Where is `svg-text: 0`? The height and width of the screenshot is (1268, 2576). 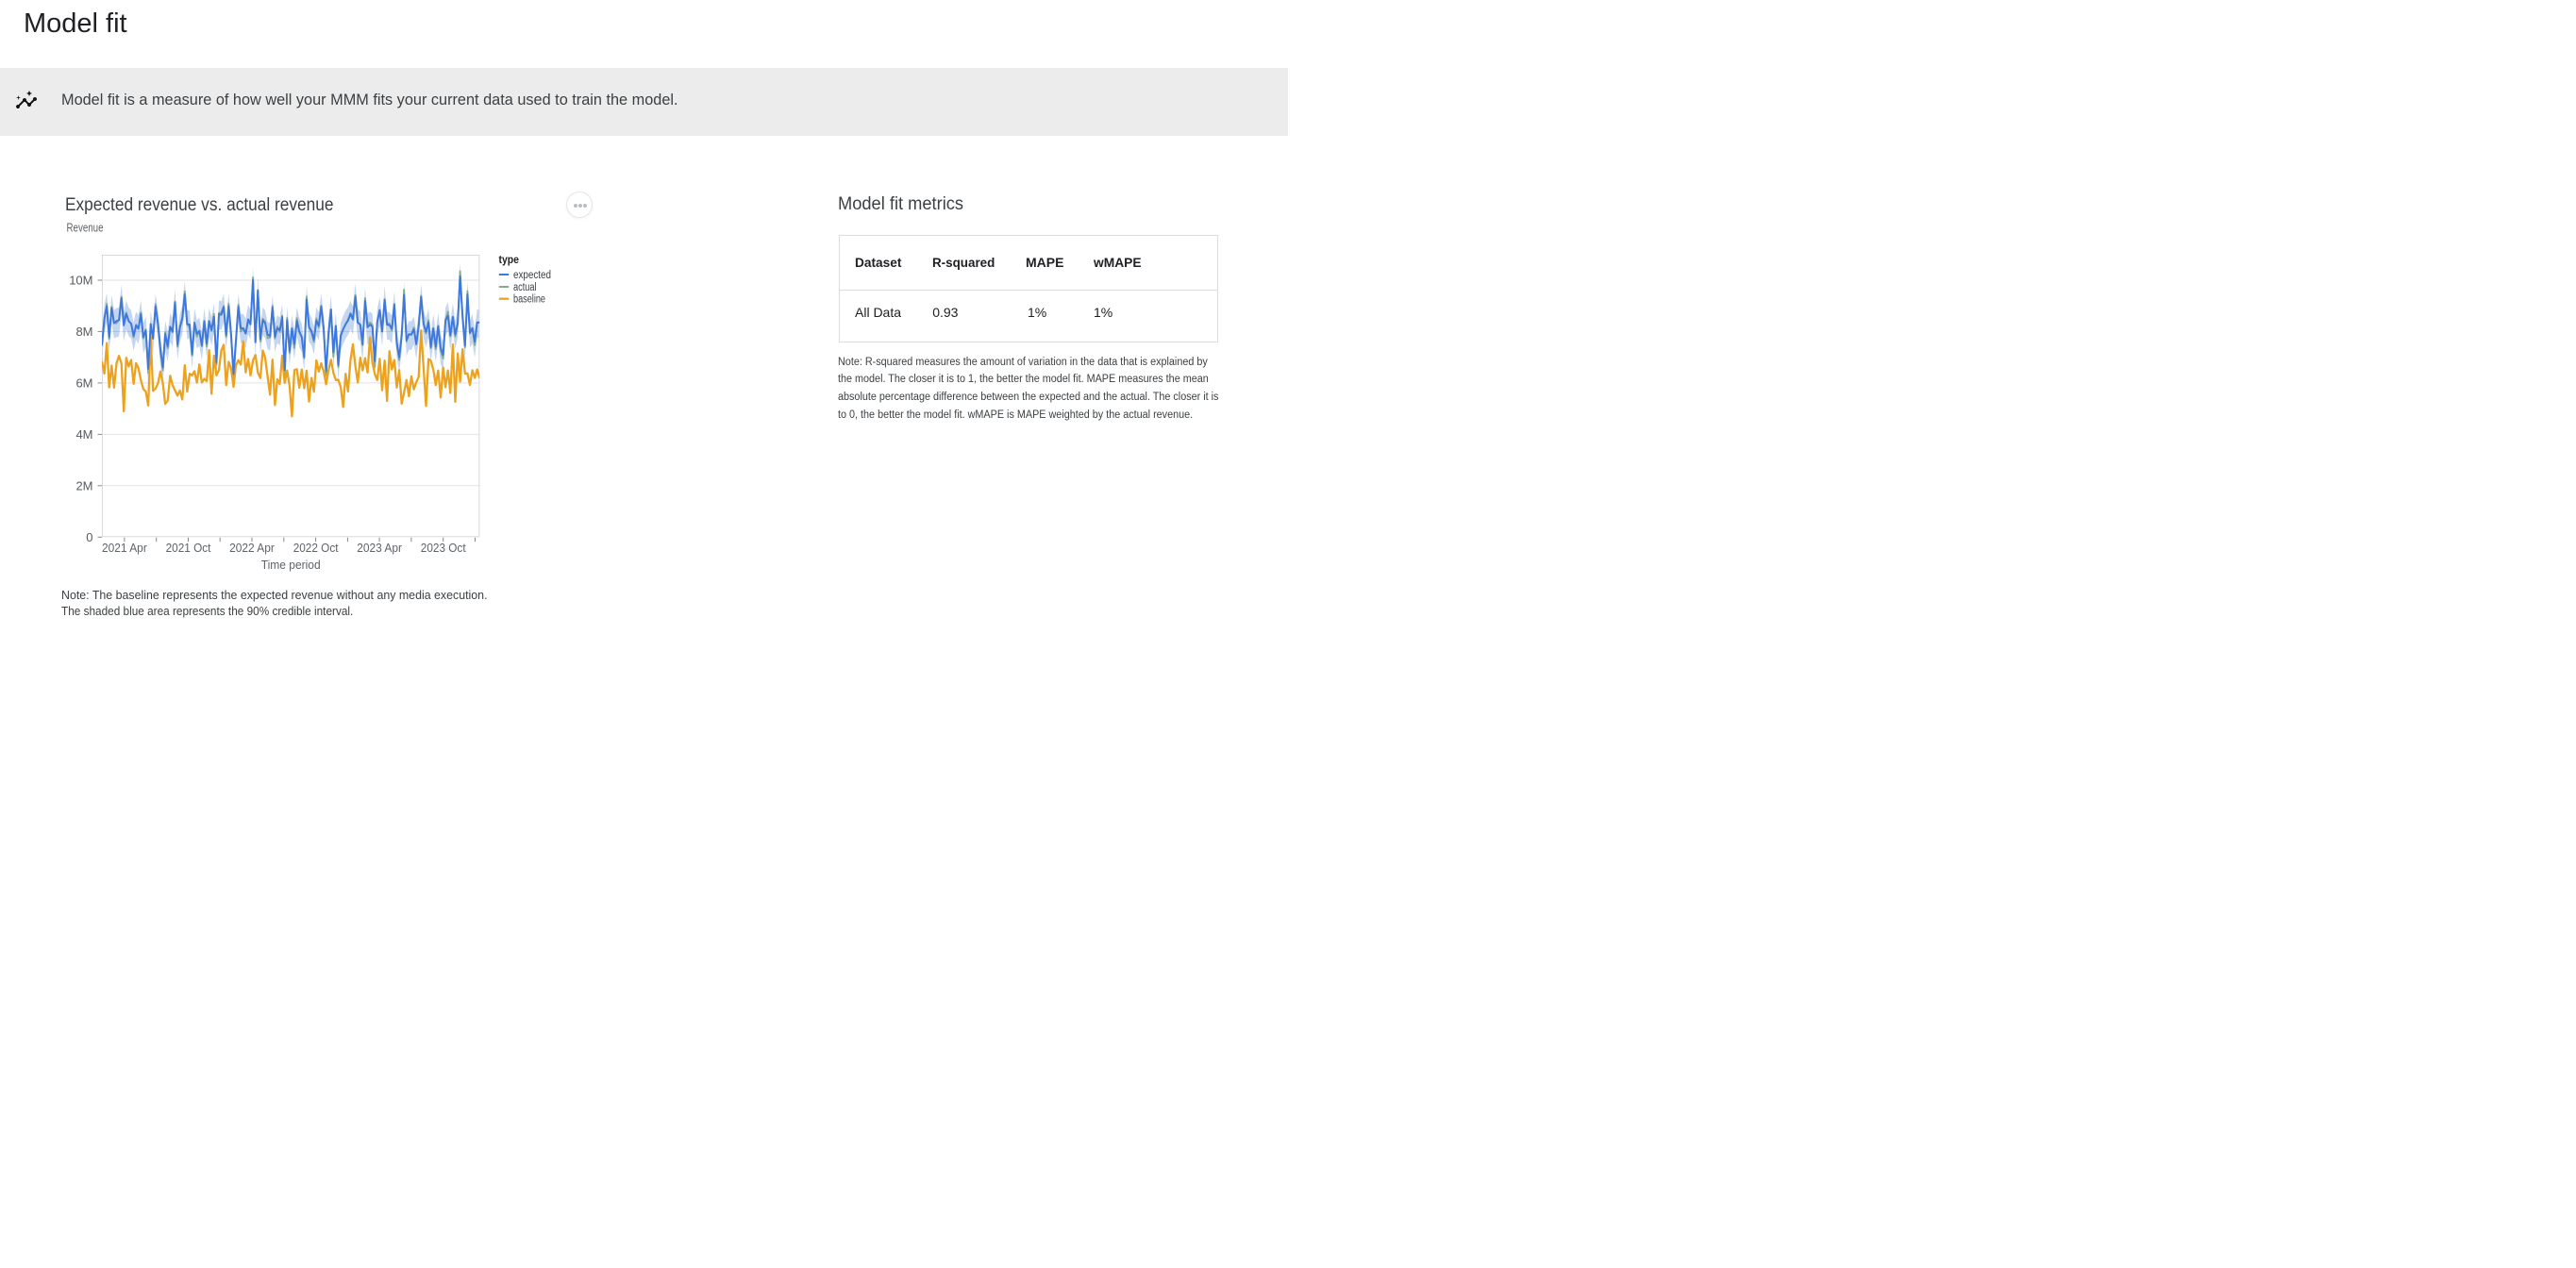
svg-text: 0 is located at coordinates (89, 537).